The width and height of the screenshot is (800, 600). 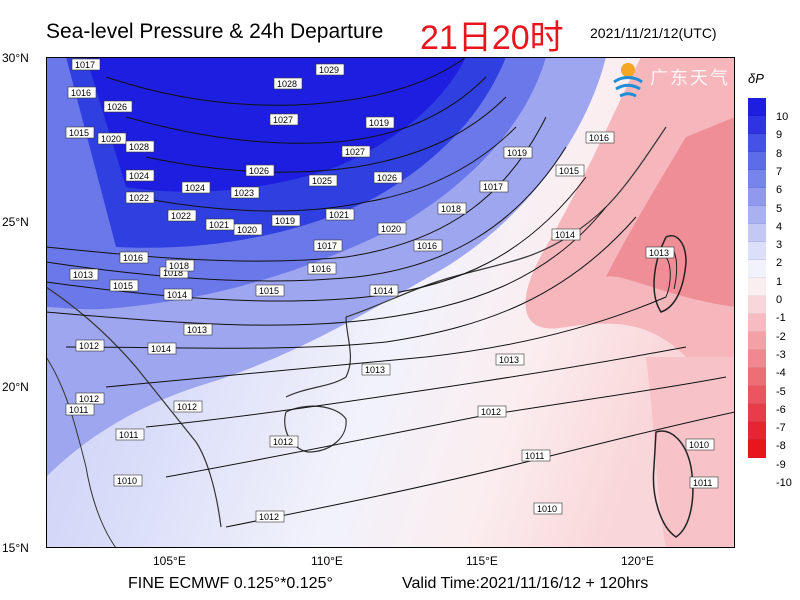 I want to click on colorbar-tick-label: -6, so click(x=781, y=409).